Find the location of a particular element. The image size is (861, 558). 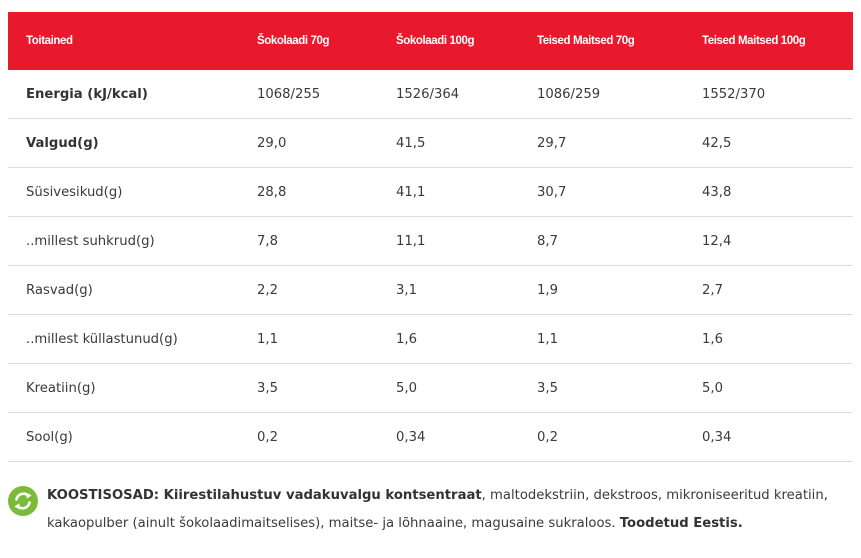

table-cell: 1552/370 is located at coordinates (769, 94).